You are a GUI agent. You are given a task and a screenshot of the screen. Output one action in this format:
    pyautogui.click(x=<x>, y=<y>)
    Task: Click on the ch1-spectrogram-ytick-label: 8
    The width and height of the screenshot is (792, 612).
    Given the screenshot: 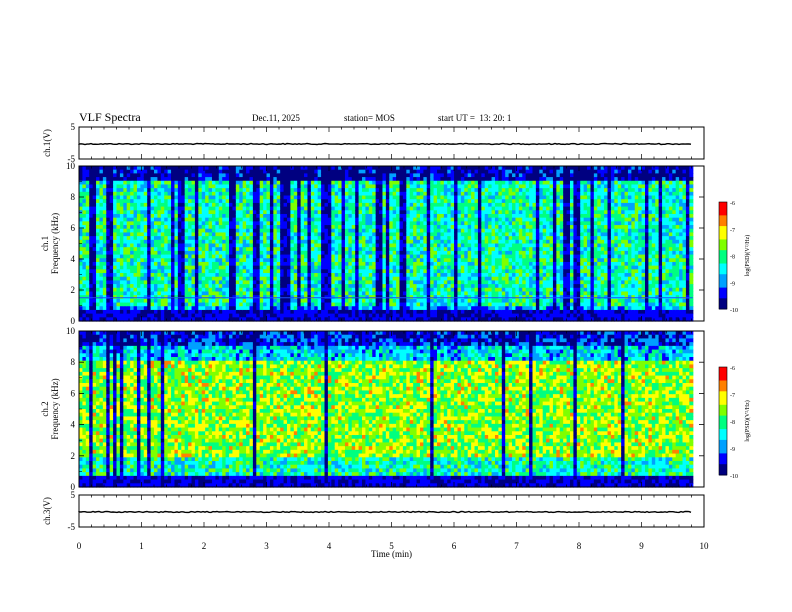 What is the action you would take?
    pyautogui.click(x=73, y=197)
    